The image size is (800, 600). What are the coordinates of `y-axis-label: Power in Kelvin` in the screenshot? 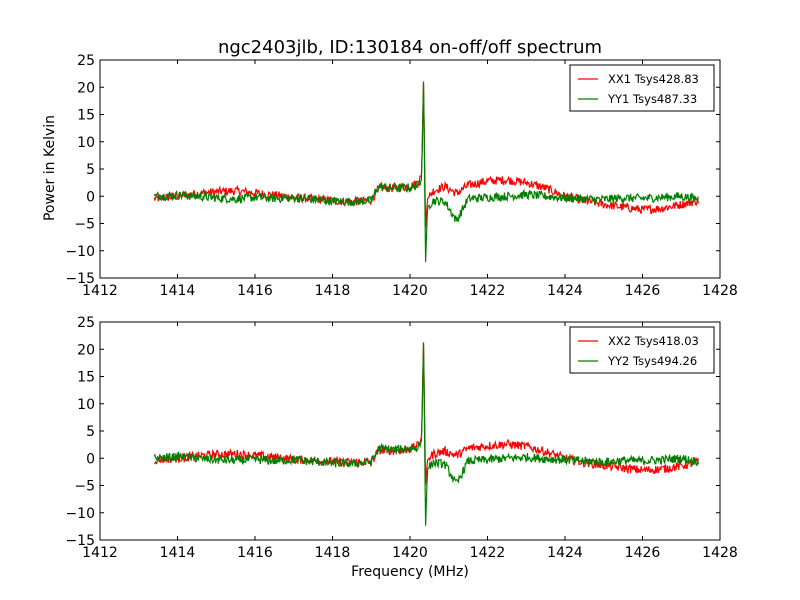 It's located at (50, 168).